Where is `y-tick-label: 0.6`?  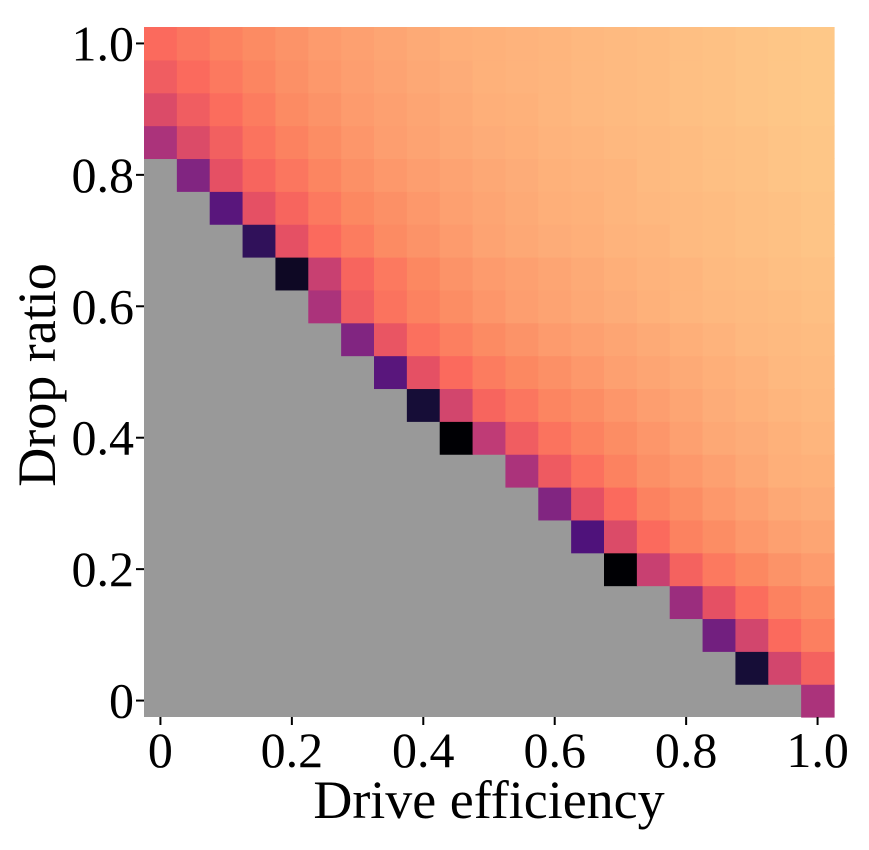 y-tick-label: 0.6 is located at coordinates (103, 306).